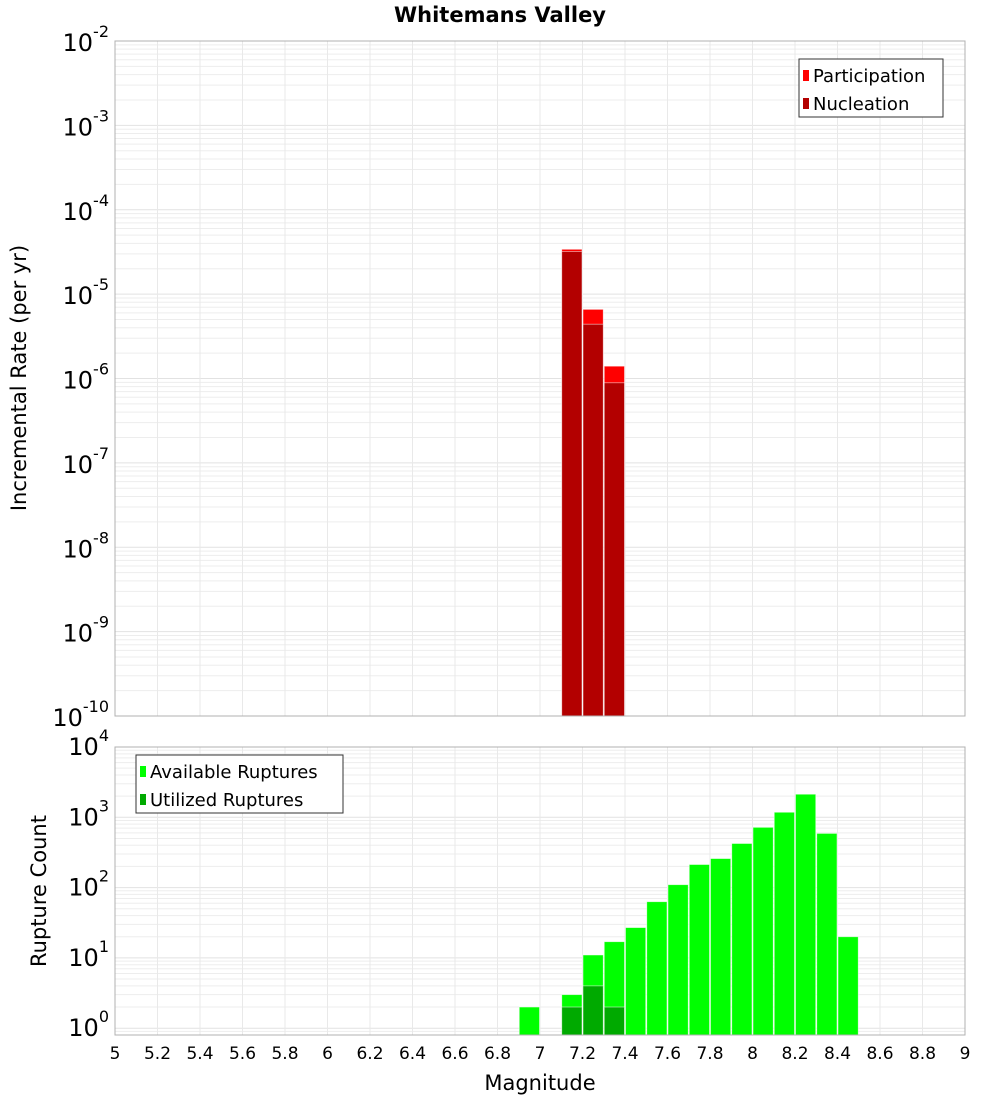 This screenshot has height=1104, width=1000. I want to click on legend-label: Participation, so click(869, 76).